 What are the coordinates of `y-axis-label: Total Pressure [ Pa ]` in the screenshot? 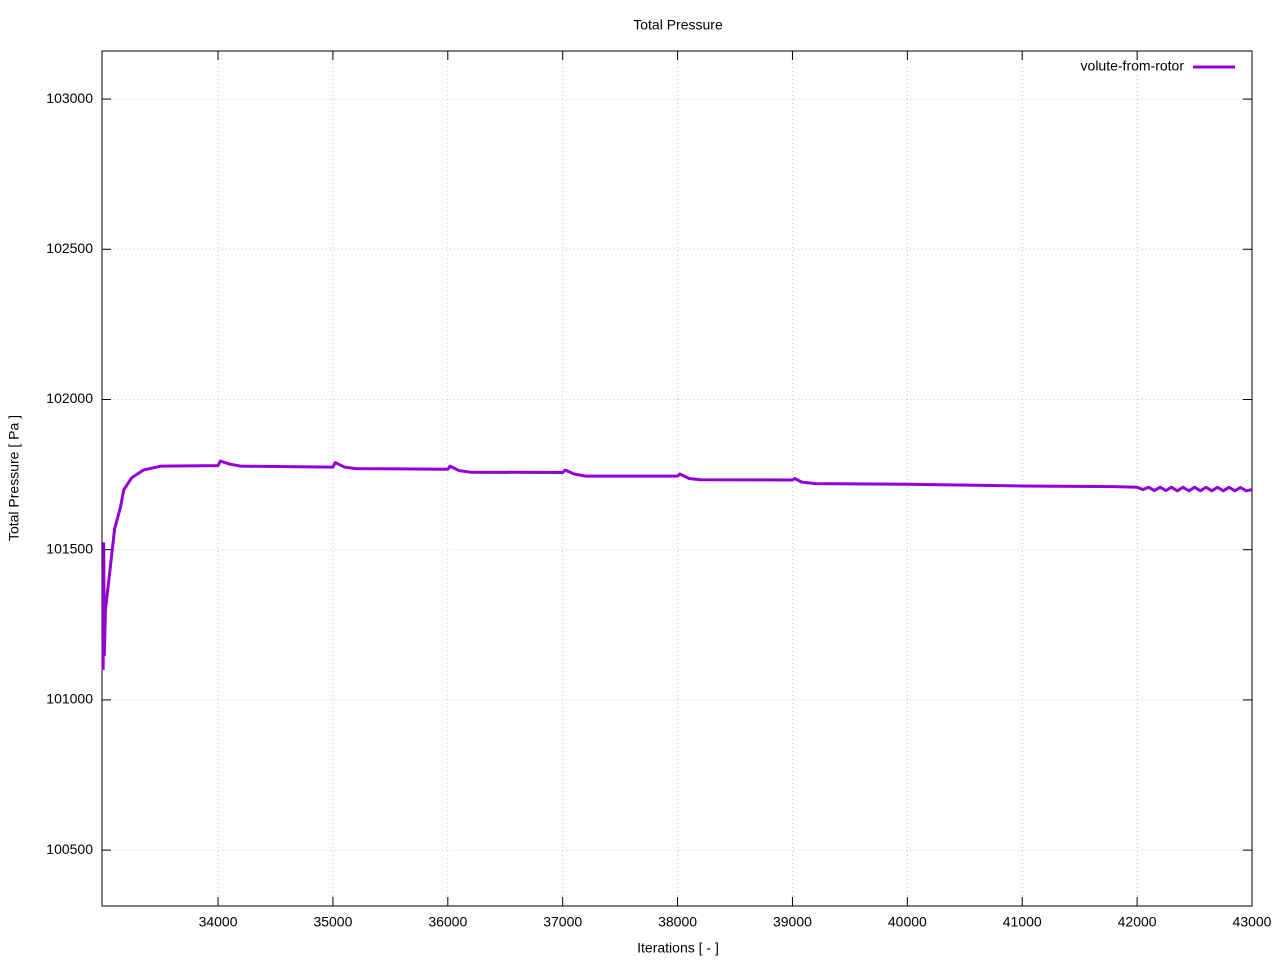 It's located at (14, 478).